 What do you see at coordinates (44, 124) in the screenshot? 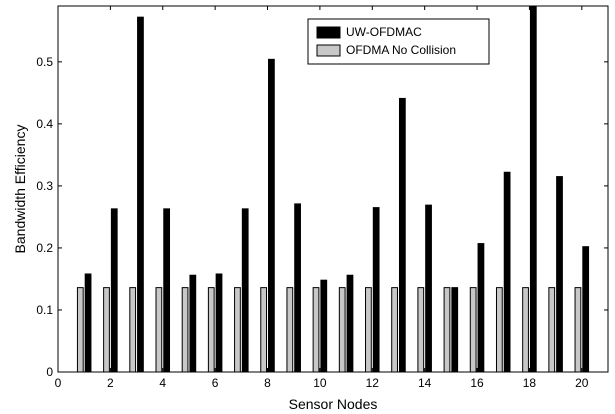
I see `y-tick-label-0.4: 0.4` at bounding box center [44, 124].